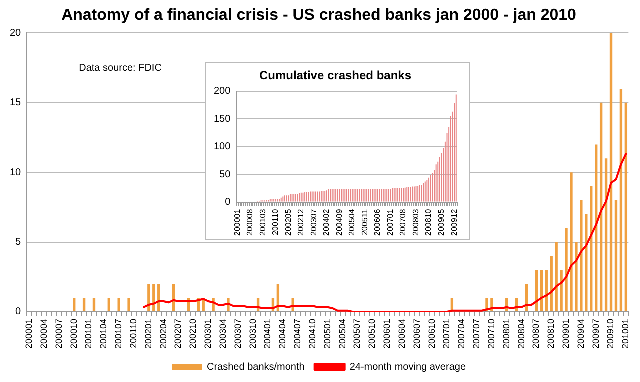 This screenshot has height=382, width=640. I want to click on x-tick-label: 200205, so click(288, 222).